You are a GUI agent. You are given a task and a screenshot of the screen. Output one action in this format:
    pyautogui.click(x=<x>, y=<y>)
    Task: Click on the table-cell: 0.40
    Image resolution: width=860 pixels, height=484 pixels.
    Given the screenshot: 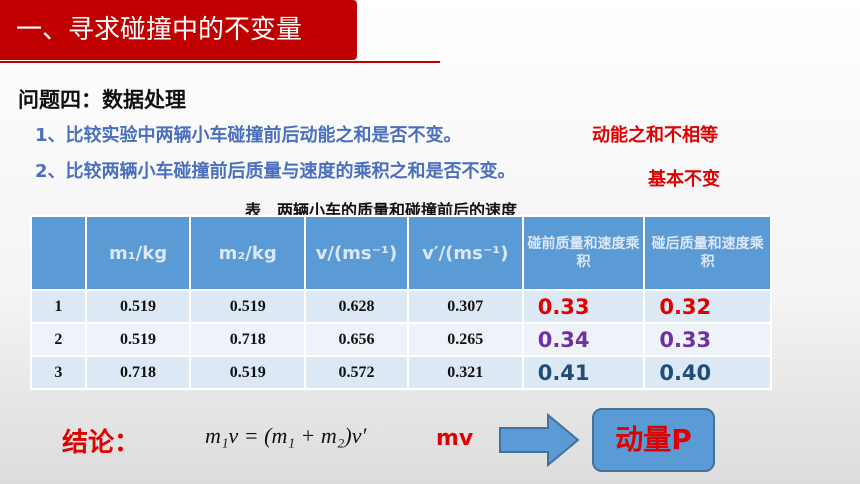 What is the action you would take?
    pyautogui.click(x=707, y=372)
    